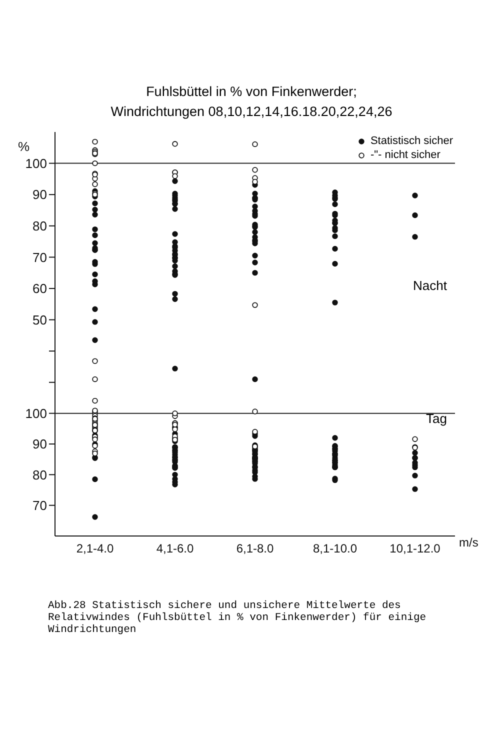  Describe the element at coordinates (430, 286) in the screenshot. I see `annotation: Nacht` at that location.